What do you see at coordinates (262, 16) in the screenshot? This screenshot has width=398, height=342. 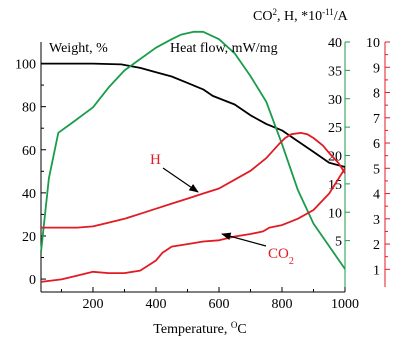 I see `ms-axis-label-part: CO` at bounding box center [262, 16].